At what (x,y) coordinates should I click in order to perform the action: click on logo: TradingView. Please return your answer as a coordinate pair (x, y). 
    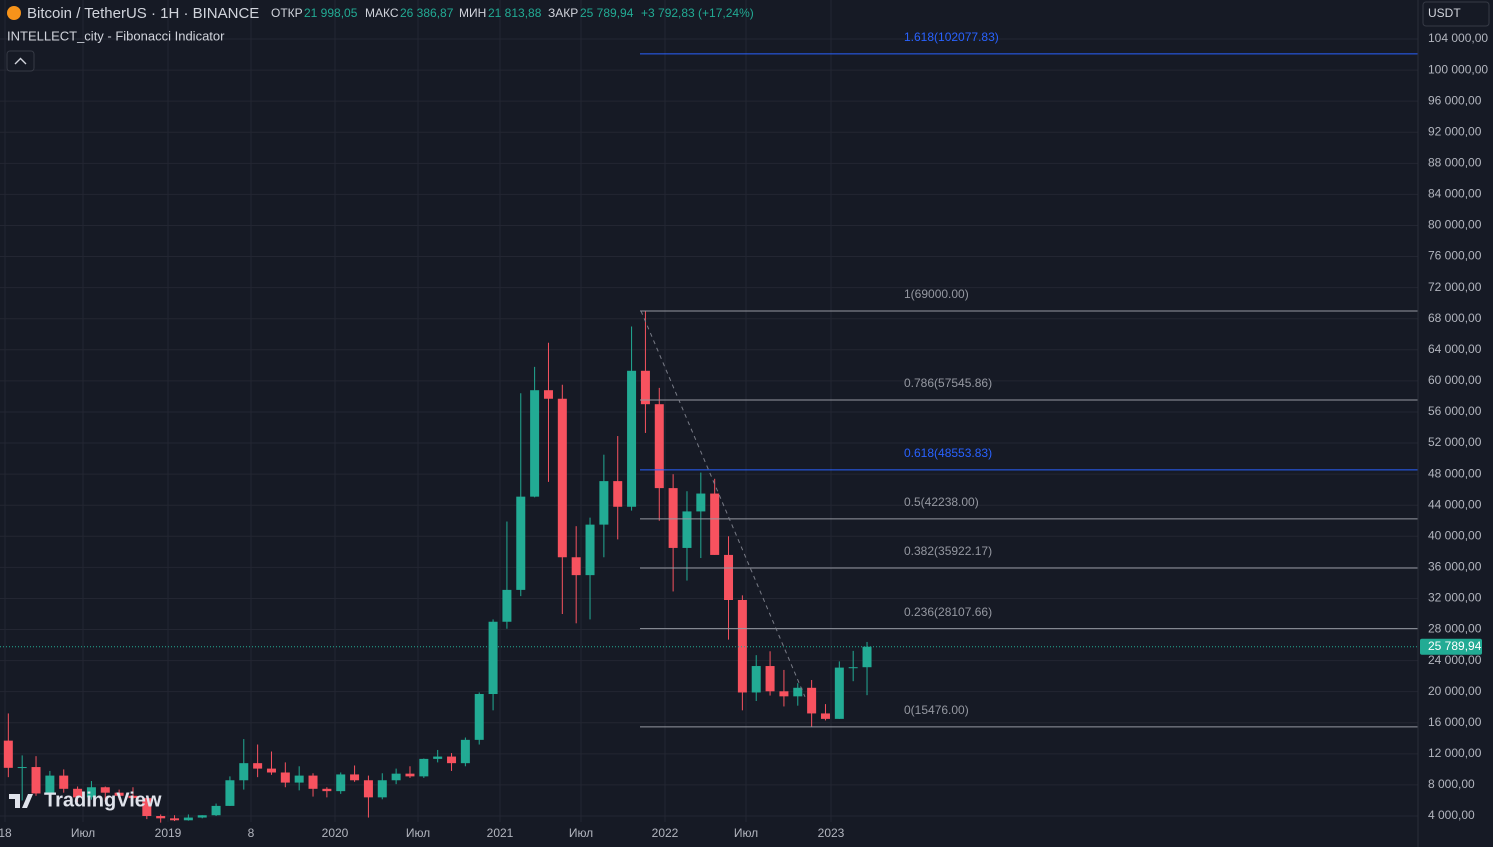
    Looking at the image, I should click on (103, 800).